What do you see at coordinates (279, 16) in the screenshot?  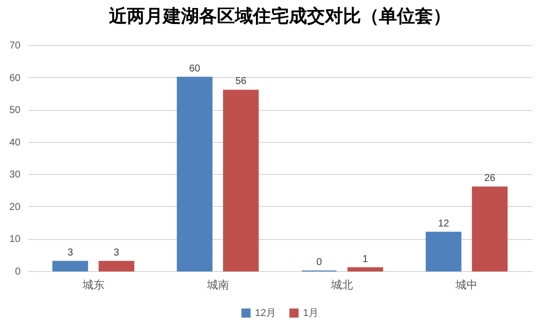 I see `chart-title: 近两月建湖各区域住宅成交对比（单位套）` at bounding box center [279, 16].